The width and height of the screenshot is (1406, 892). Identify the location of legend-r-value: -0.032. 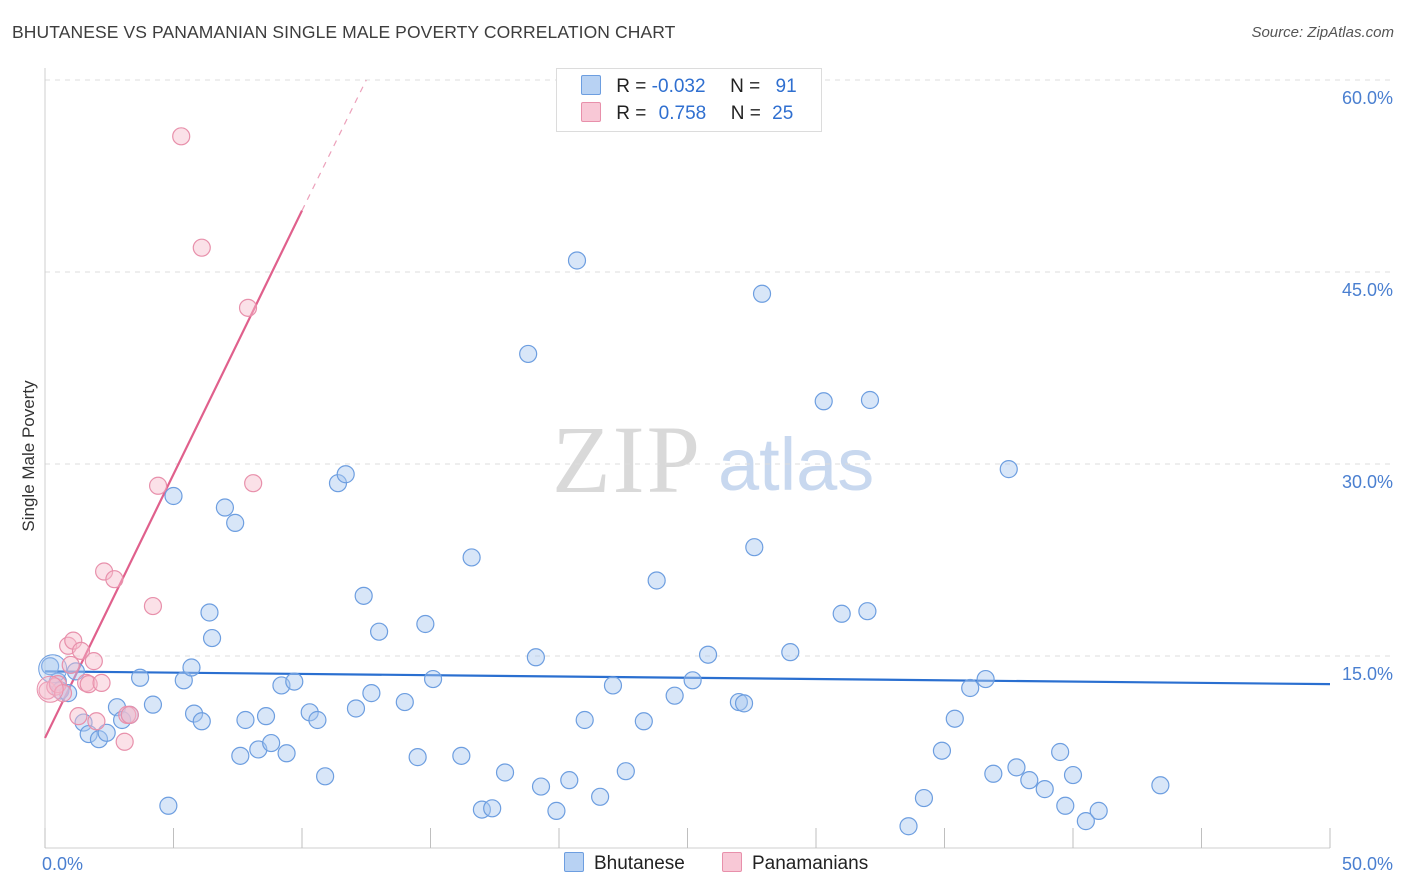
(678, 86).